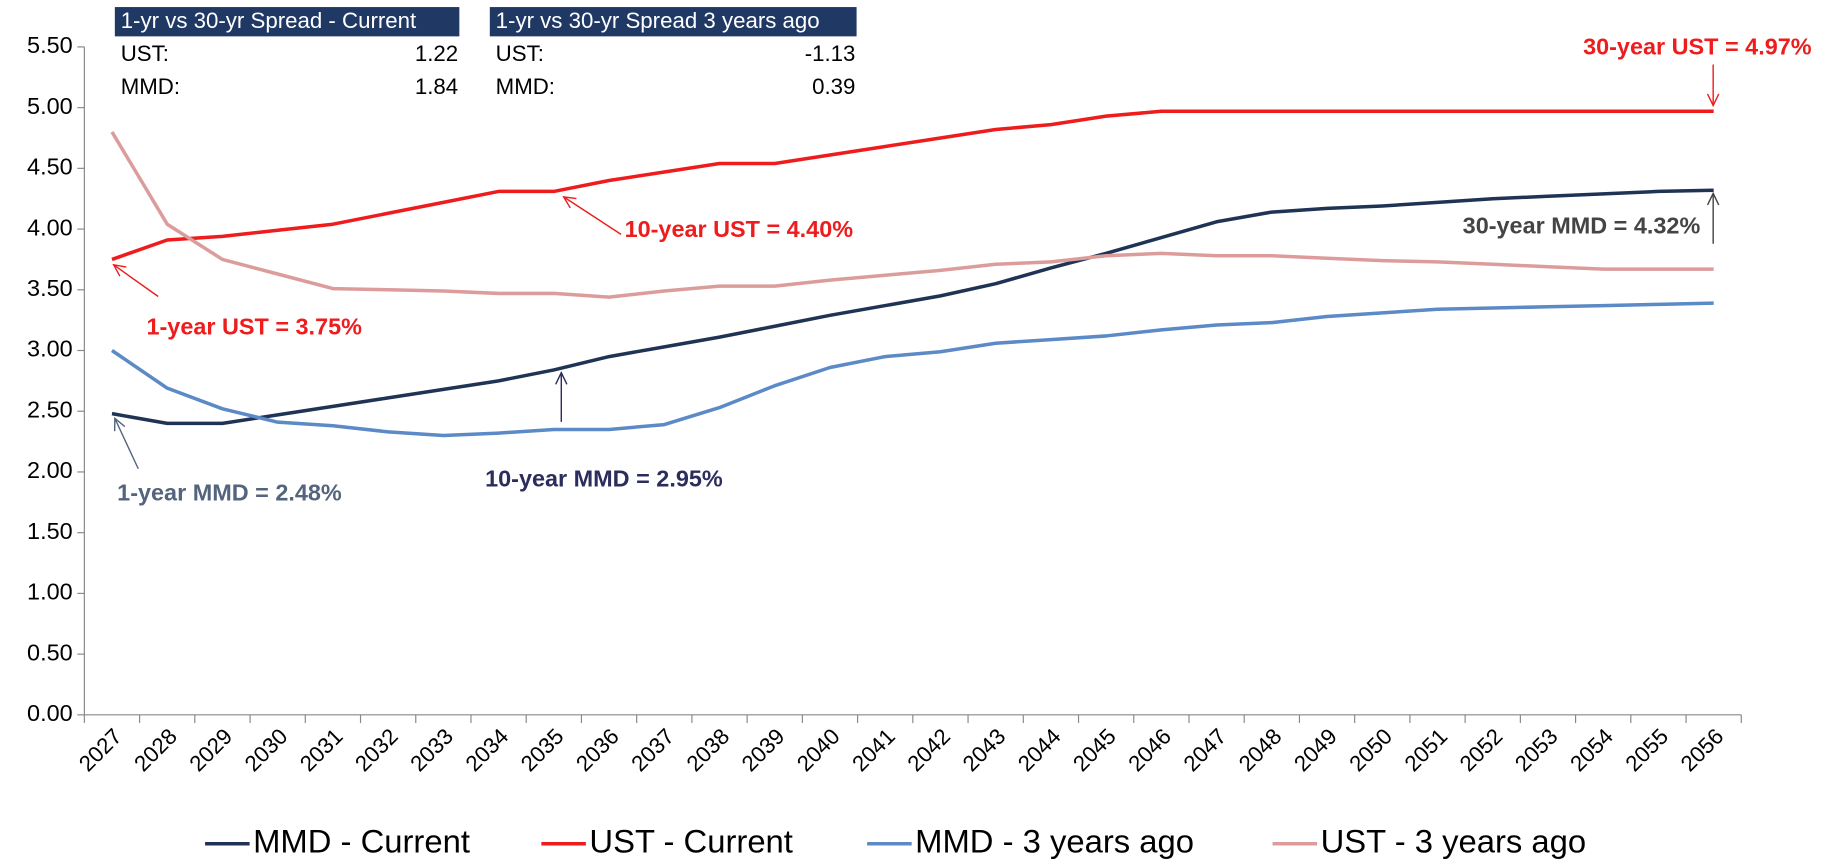  What do you see at coordinates (269, 20) in the screenshot?
I see `table-title: 1-yr vs 30-yr Spread - Current` at bounding box center [269, 20].